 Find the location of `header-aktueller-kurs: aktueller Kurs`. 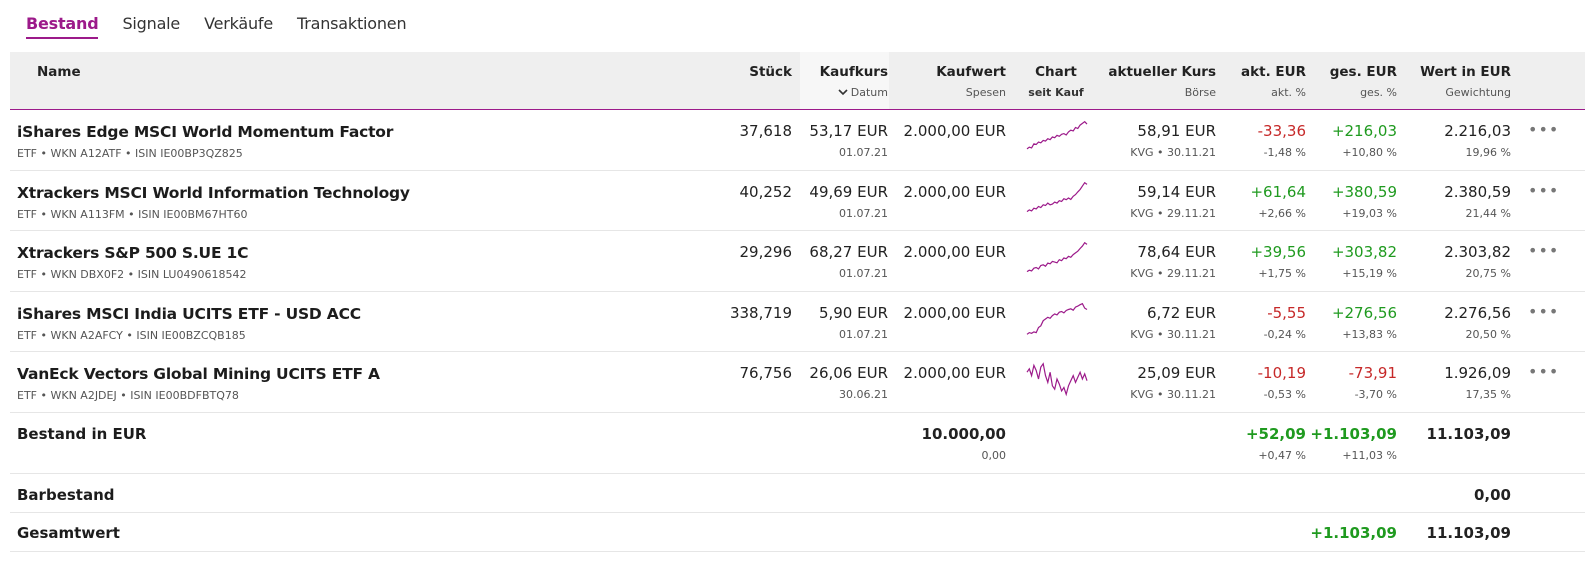

header-aktueller-kurs: aktueller Kurs is located at coordinates (1162, 72).